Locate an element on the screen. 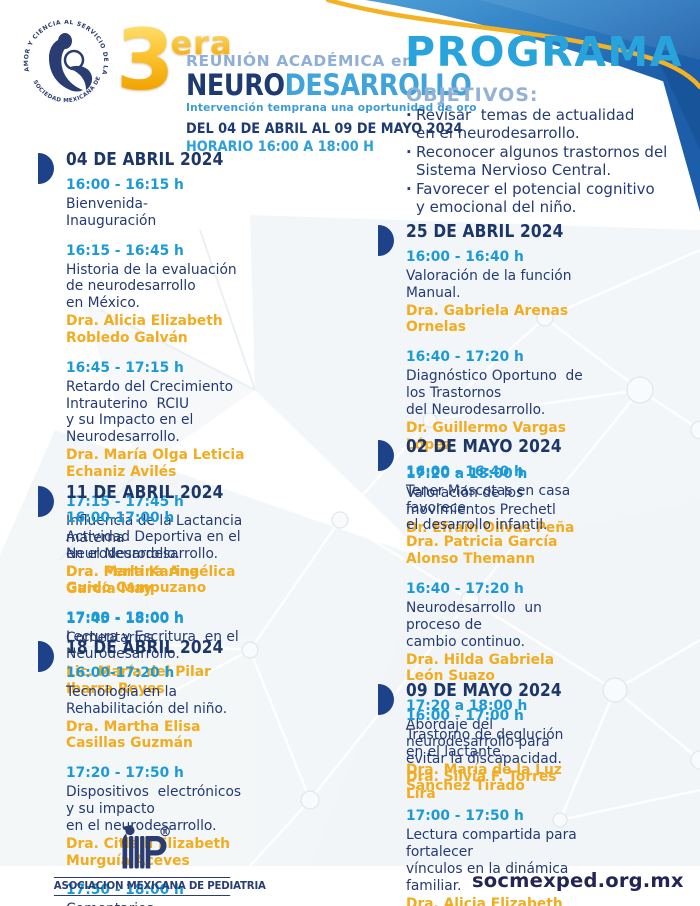 The width and height of the screenshot is (700, 906). item-speaker: Dra. Martha Elisa Casillas Guzmán is located at coordinates (136, 735).